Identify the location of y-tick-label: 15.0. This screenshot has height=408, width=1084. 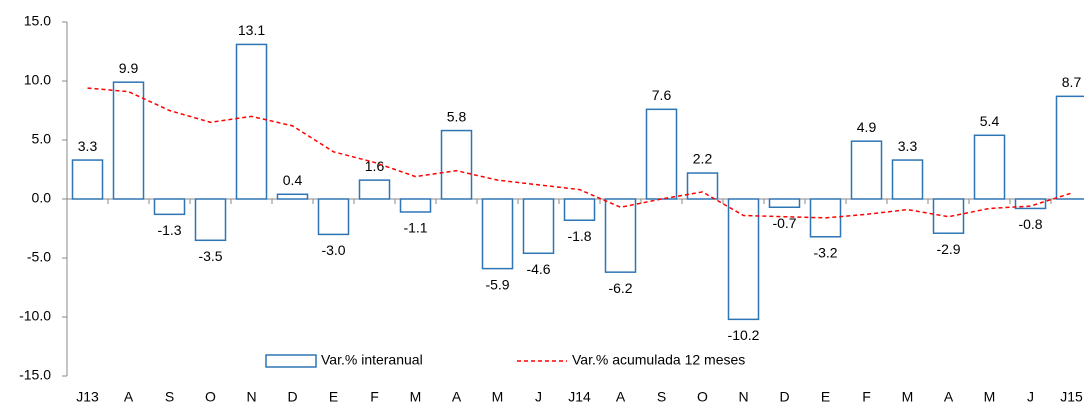
(37, 21).